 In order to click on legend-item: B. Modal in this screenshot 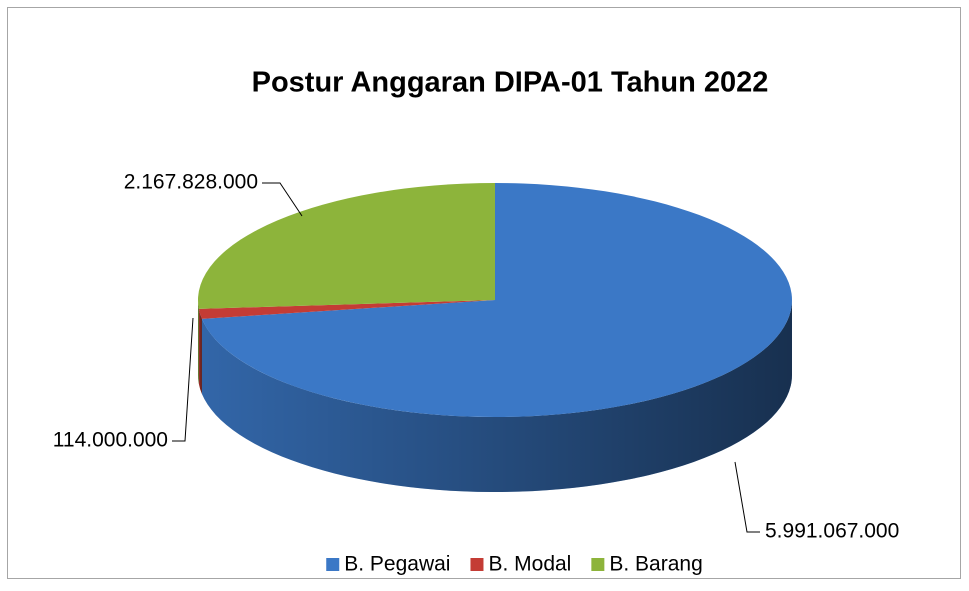, I will do `click(520, 564)`.